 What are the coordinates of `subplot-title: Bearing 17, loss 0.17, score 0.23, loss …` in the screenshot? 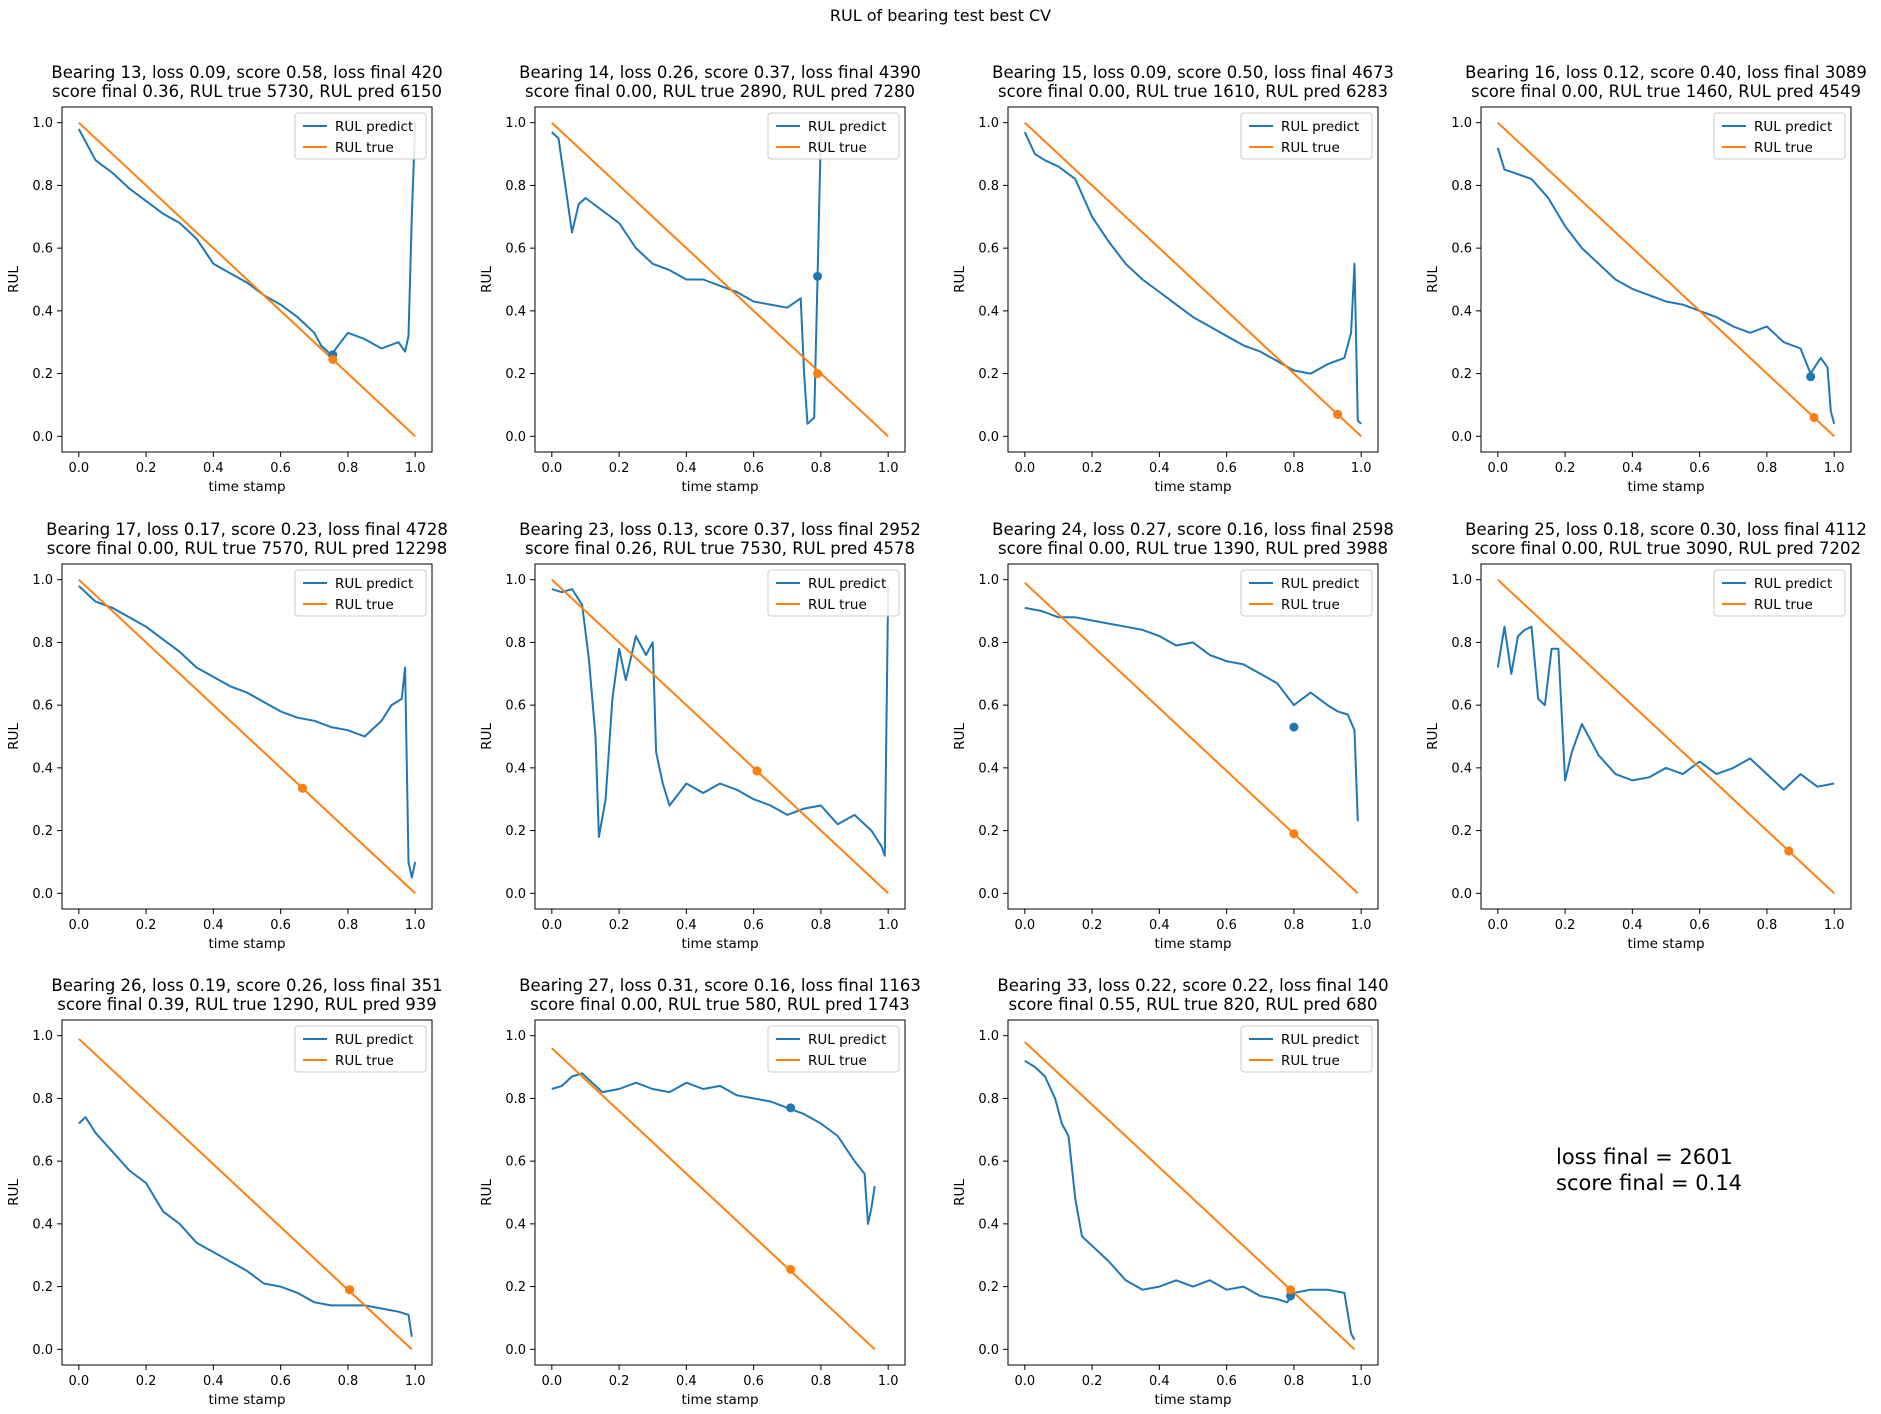 It's located at (247, 539).